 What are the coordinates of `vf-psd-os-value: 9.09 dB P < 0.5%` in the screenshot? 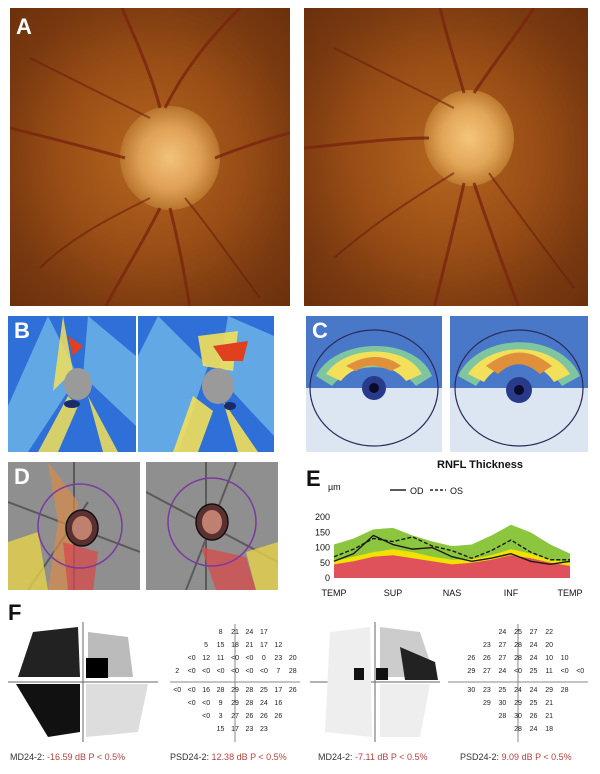 It's located at (536, 757).